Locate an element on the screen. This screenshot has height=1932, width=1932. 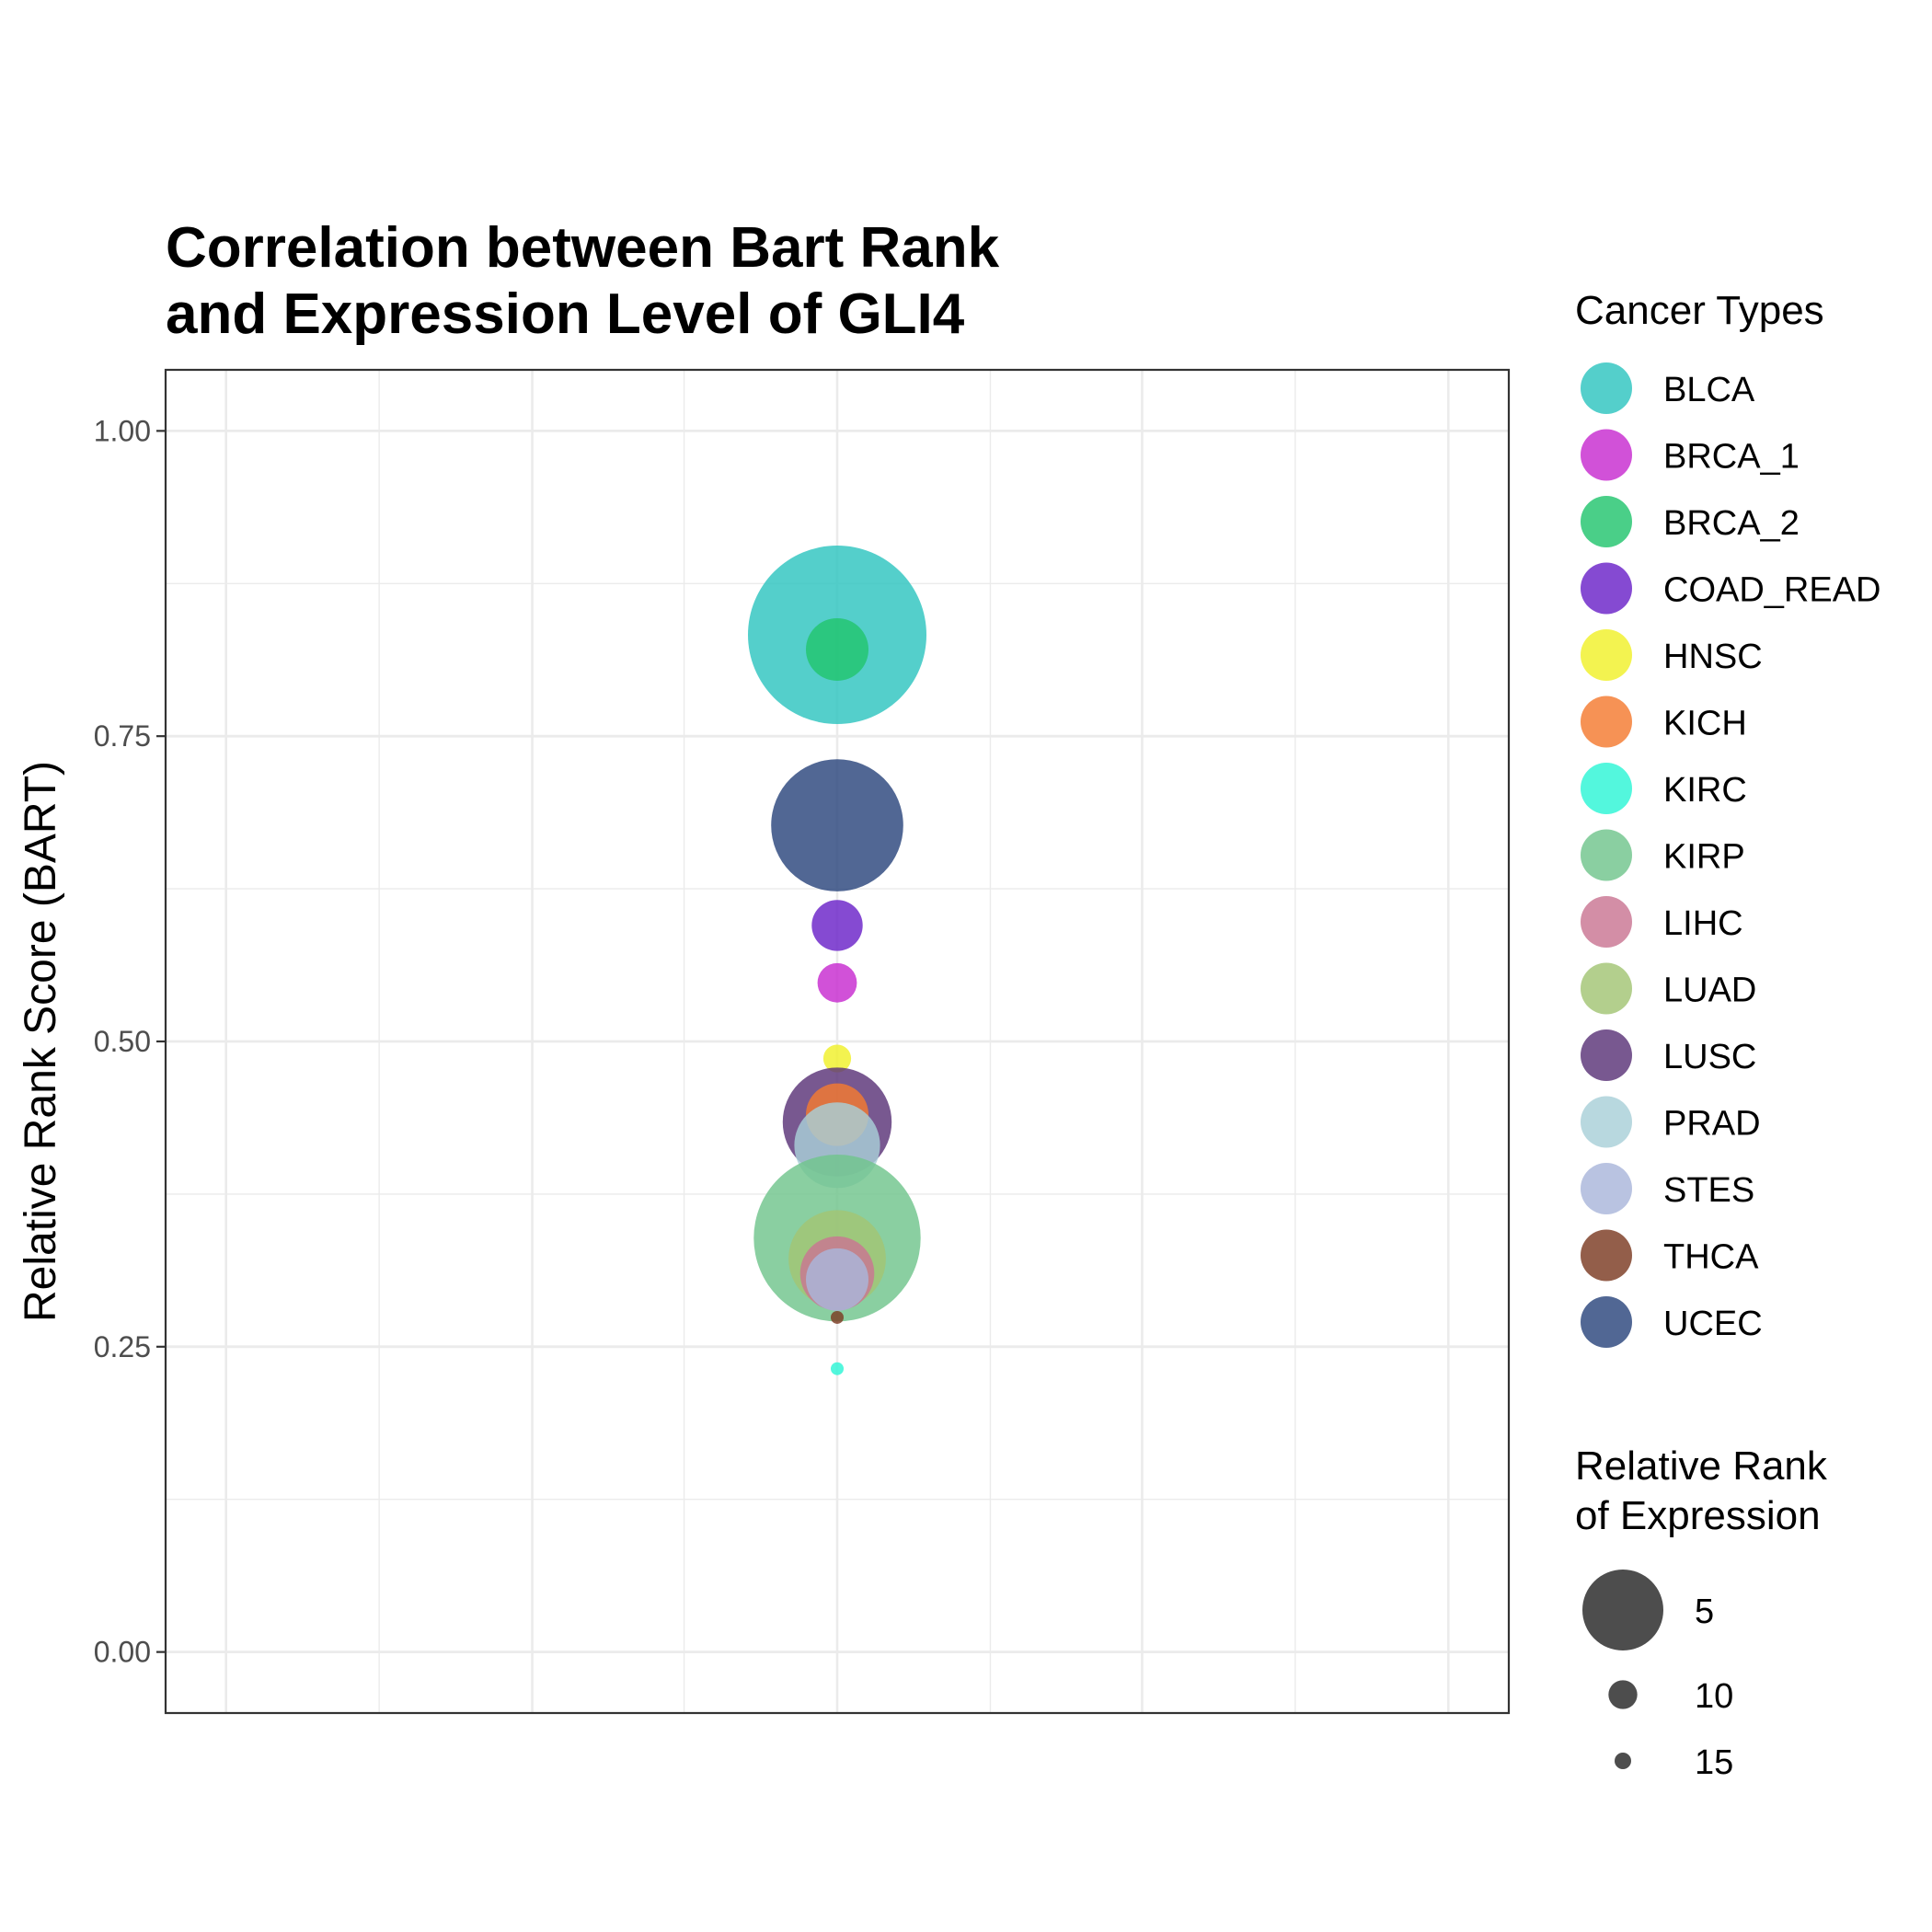
legend-label: PRAD is located at coordinates (1712, 1124).